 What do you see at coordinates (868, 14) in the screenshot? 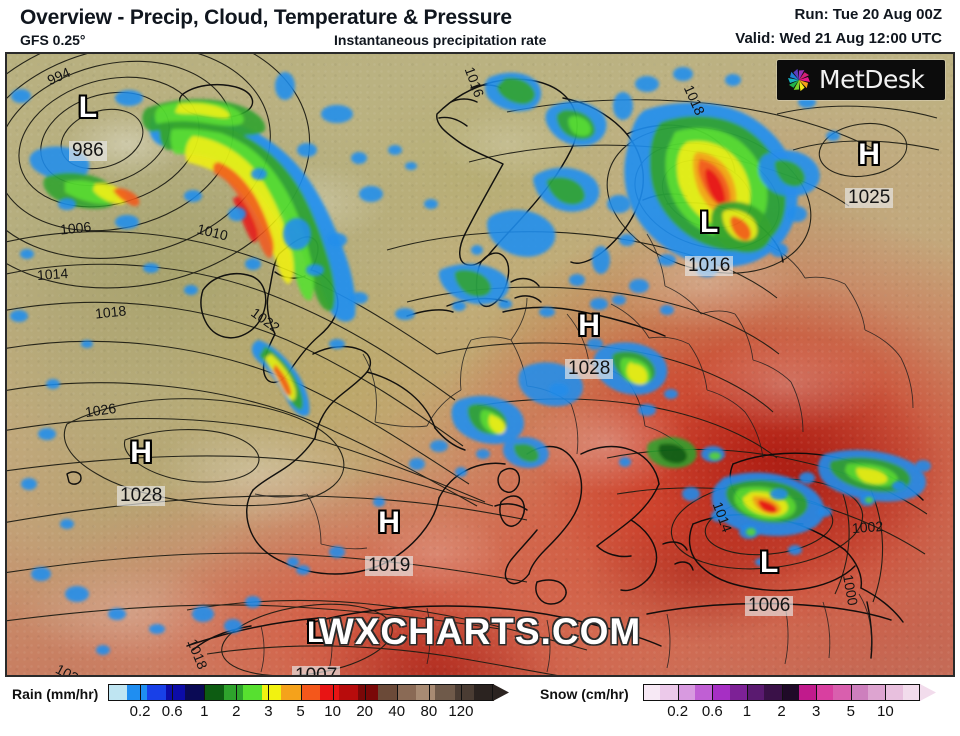
I see `run-time-label: Run: Tue 20 Aug 00Z` at bounding box center [868, 14].